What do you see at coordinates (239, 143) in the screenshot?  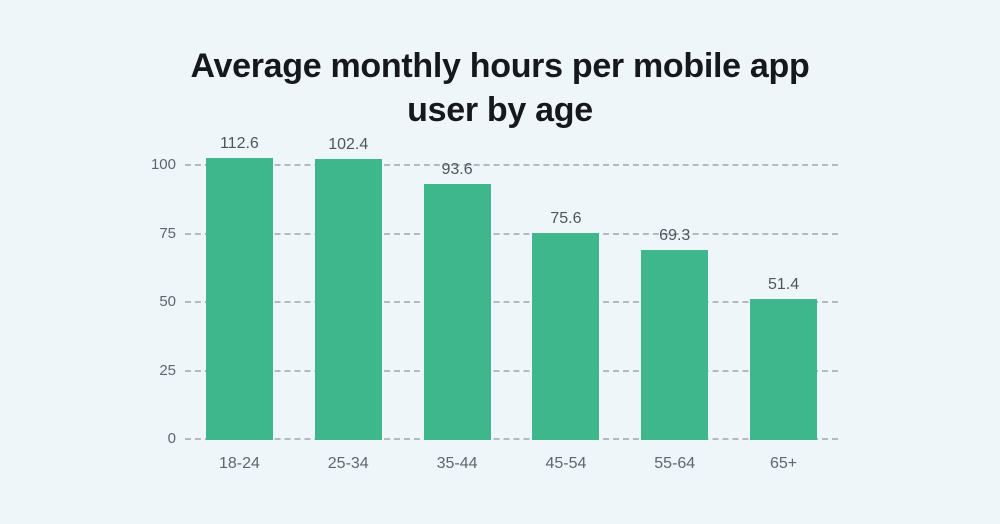 I see `bar-value-label: 112.6` at bounding box center [239, 143].